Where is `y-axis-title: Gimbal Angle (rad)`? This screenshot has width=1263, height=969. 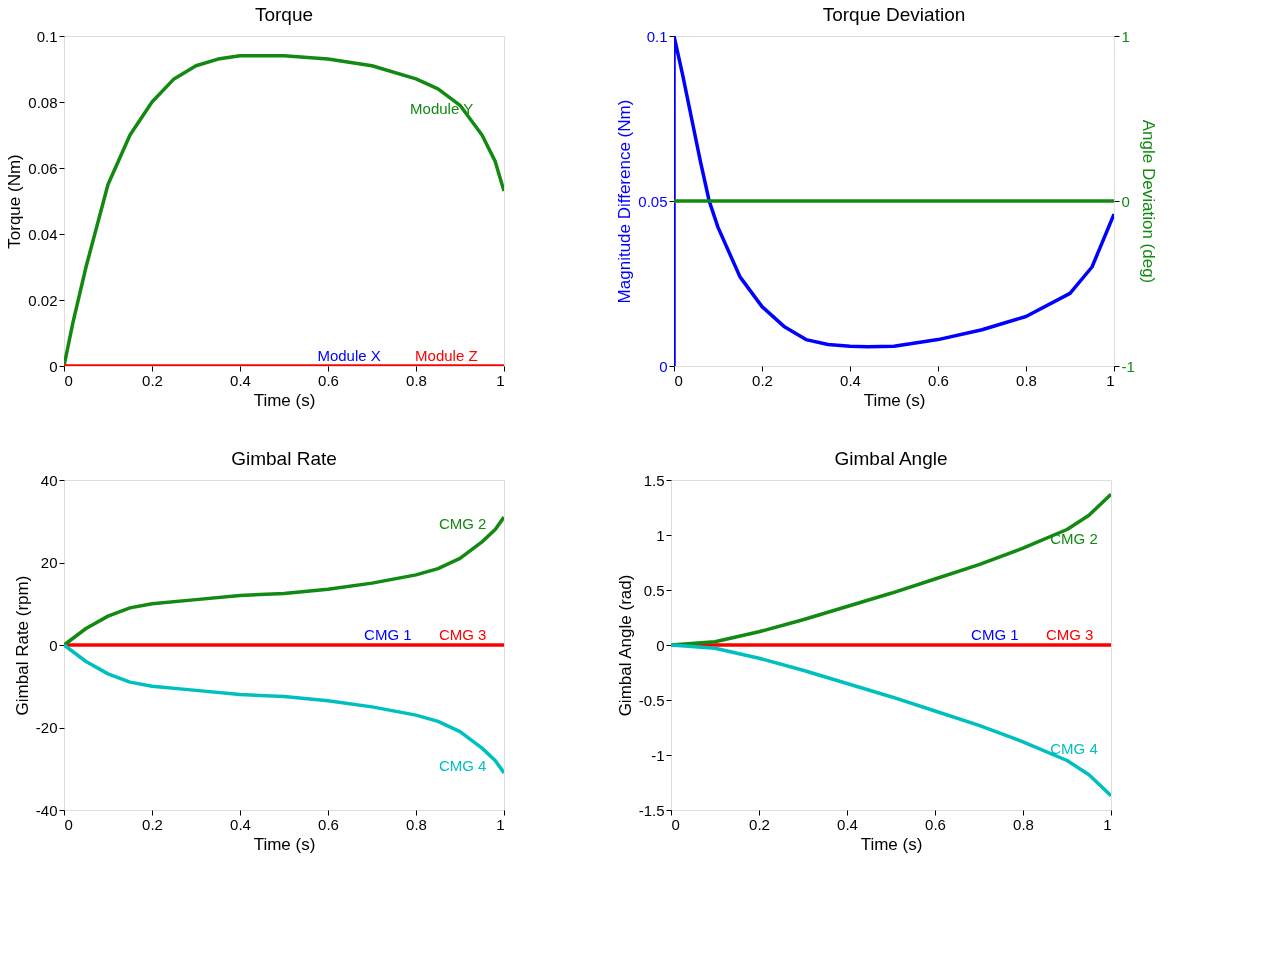
y-axis-title: Gimbal Angle (rad) is located at coordinates (625, 645).